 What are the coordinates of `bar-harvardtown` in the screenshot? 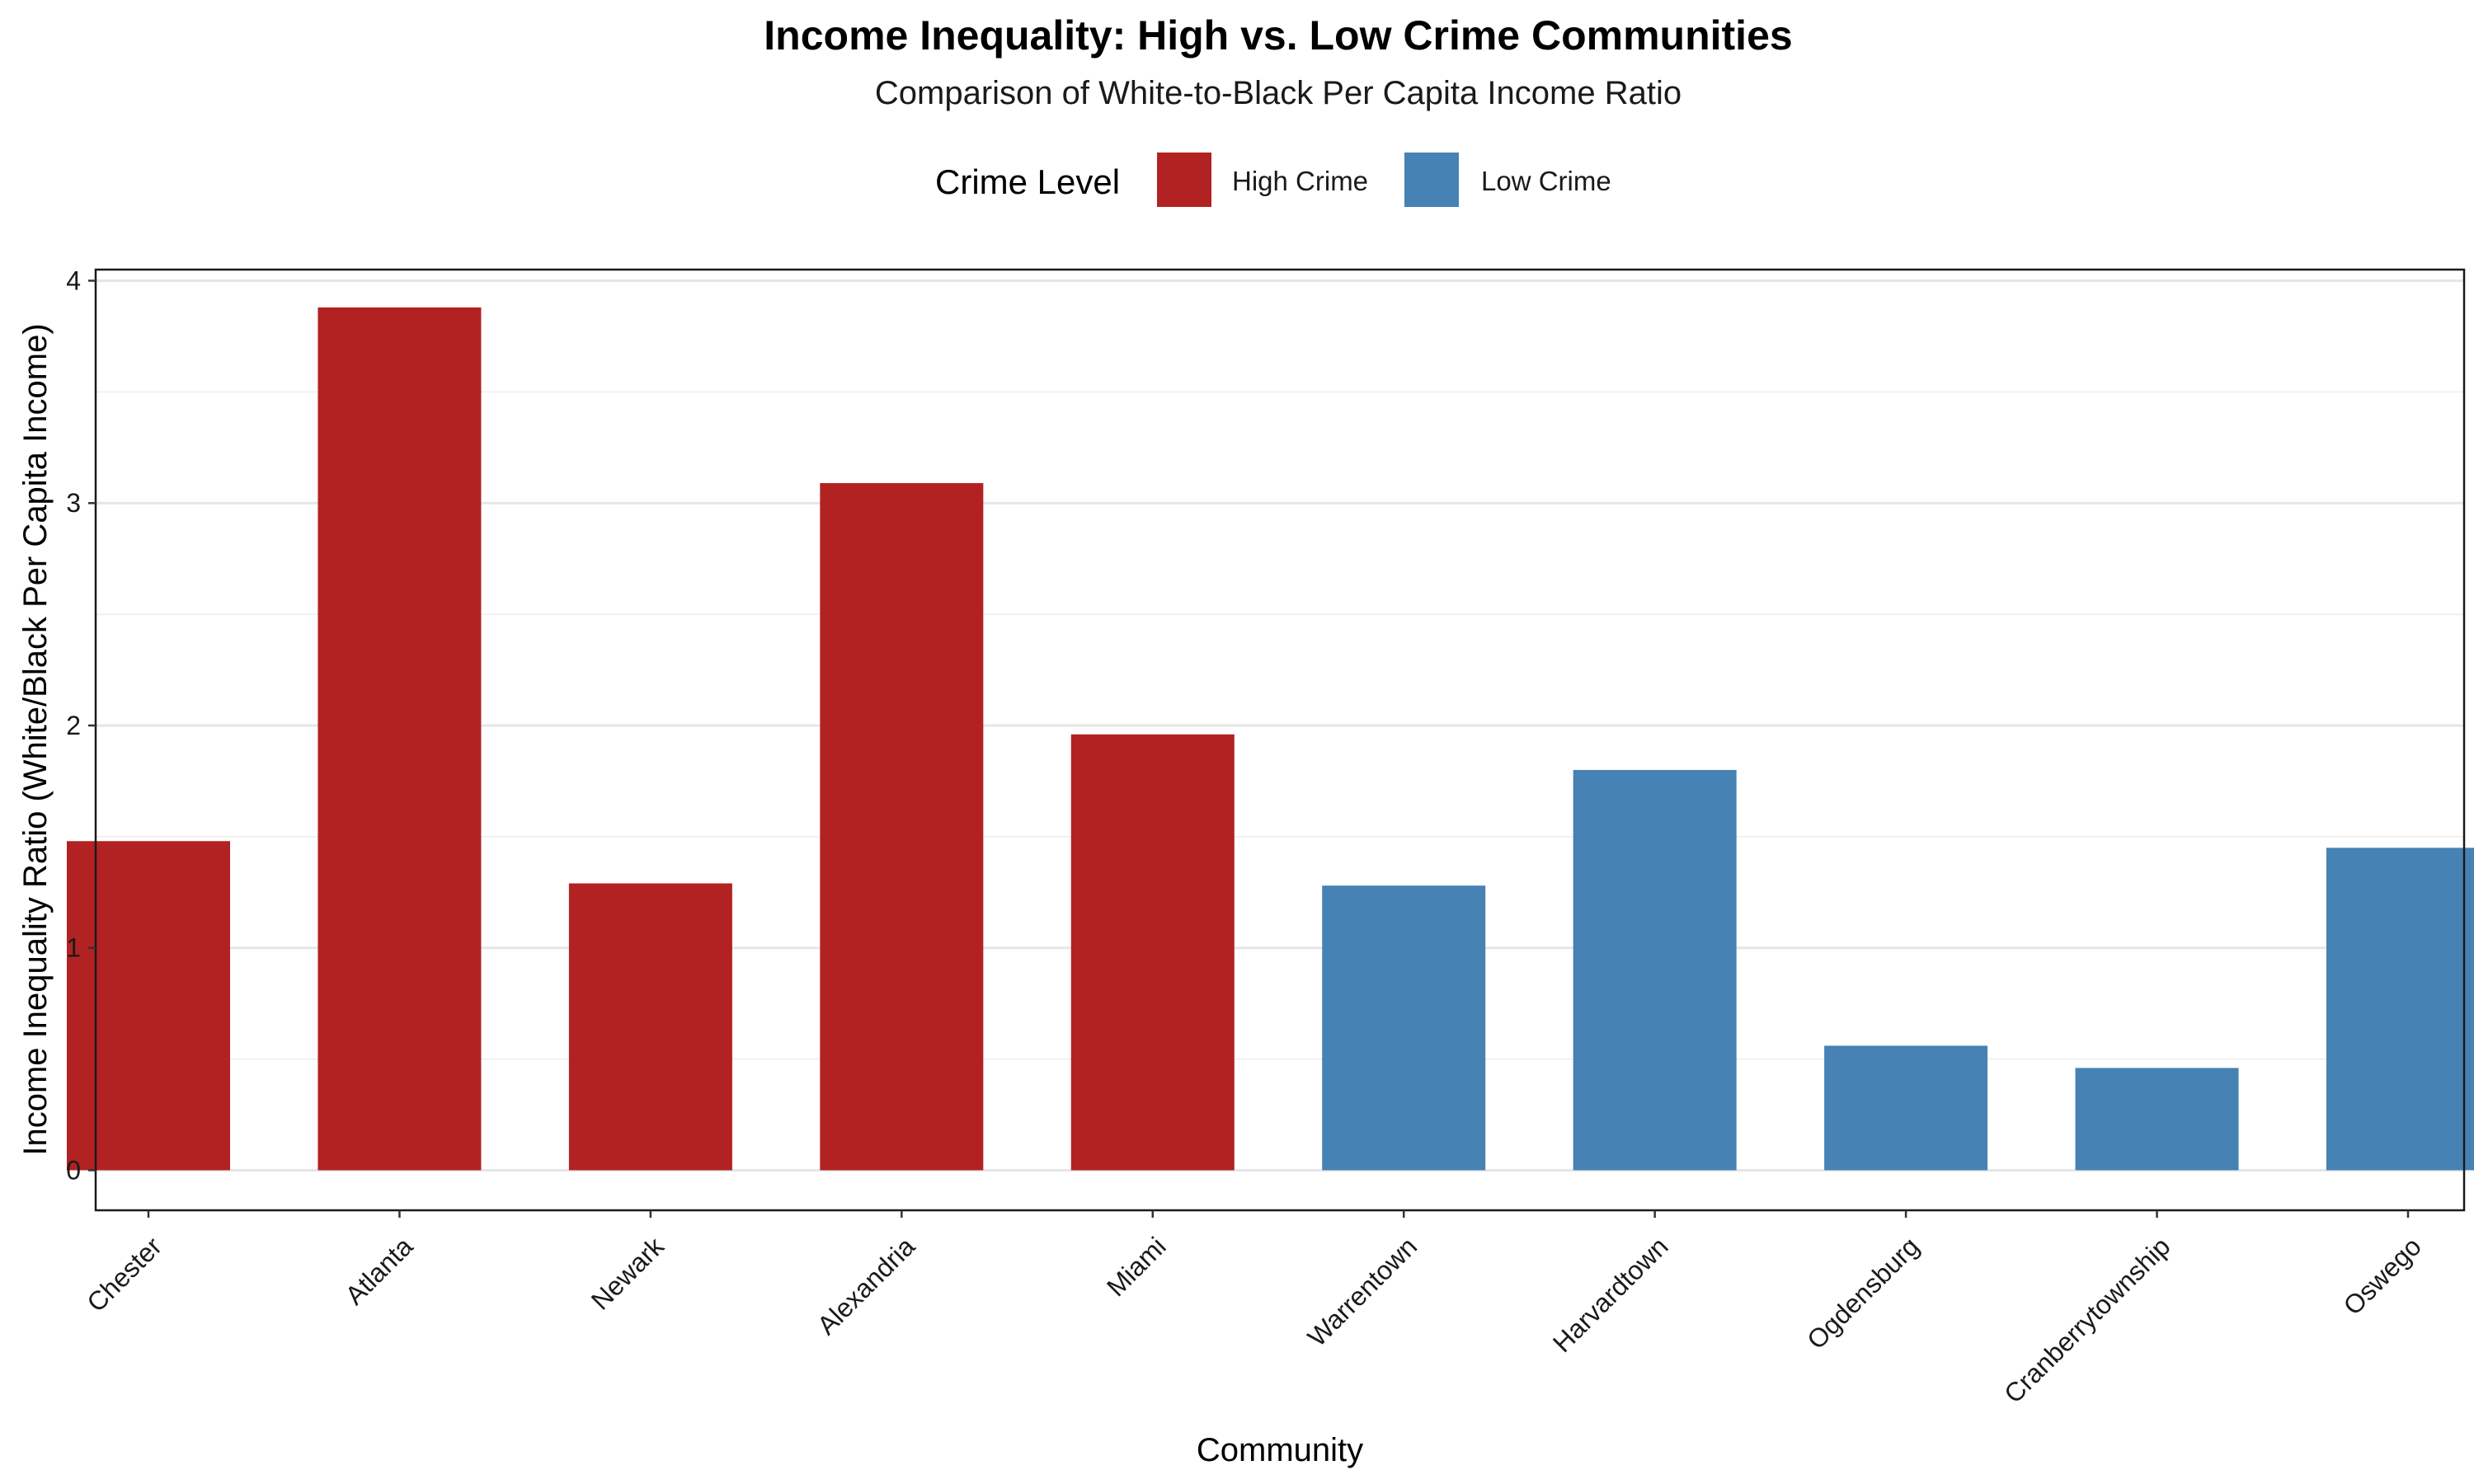 It's located at (1655, 970).